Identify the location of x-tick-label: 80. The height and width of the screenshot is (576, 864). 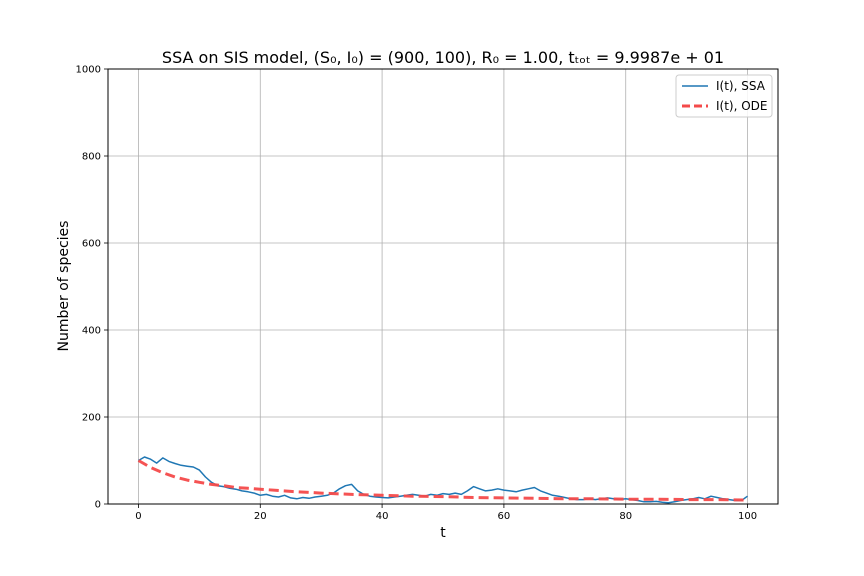
(625, 516).